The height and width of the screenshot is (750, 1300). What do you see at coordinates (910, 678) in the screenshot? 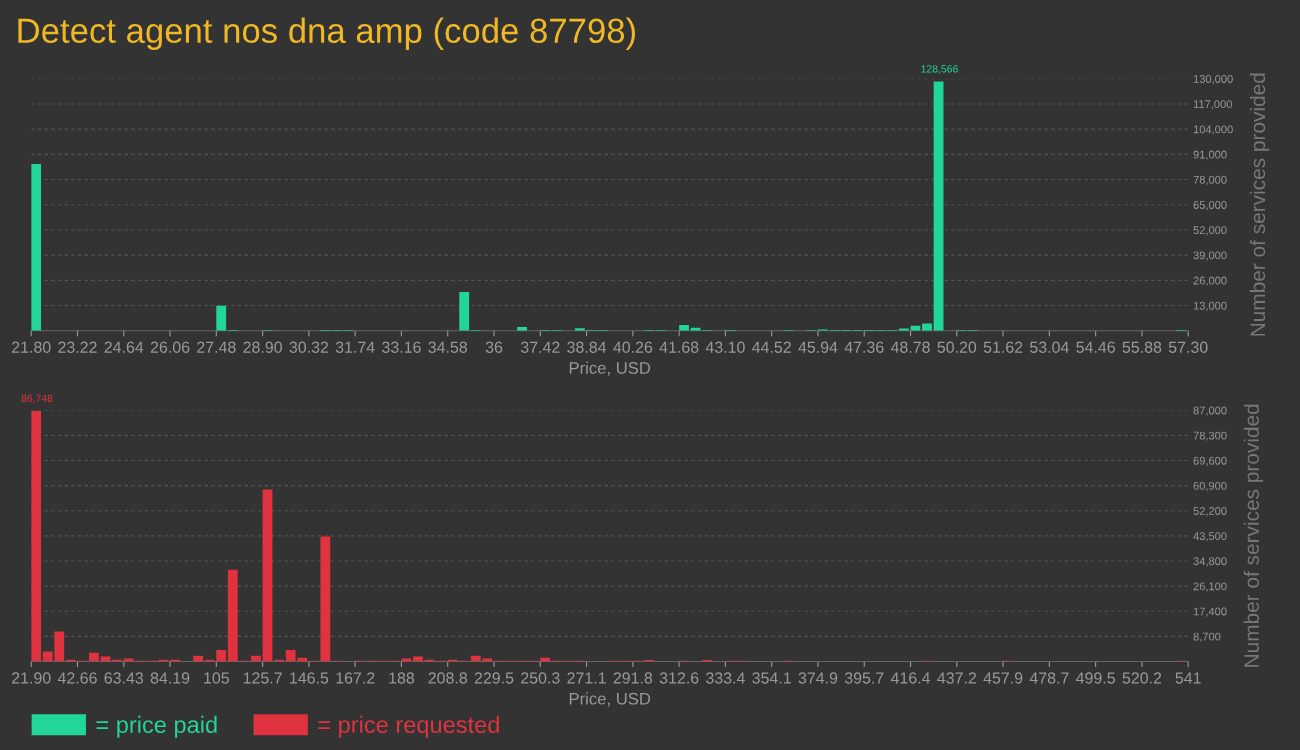
I see `x-tick-label: 416.4` at bounding box center [910, 678].